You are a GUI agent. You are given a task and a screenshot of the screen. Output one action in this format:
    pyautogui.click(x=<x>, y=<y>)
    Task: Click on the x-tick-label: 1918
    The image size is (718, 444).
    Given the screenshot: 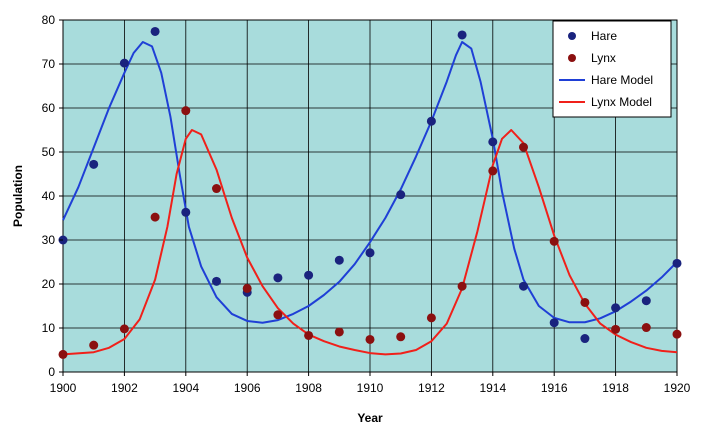 What is the action you would take?
    pyautogui.click(x=615, y=388)
    